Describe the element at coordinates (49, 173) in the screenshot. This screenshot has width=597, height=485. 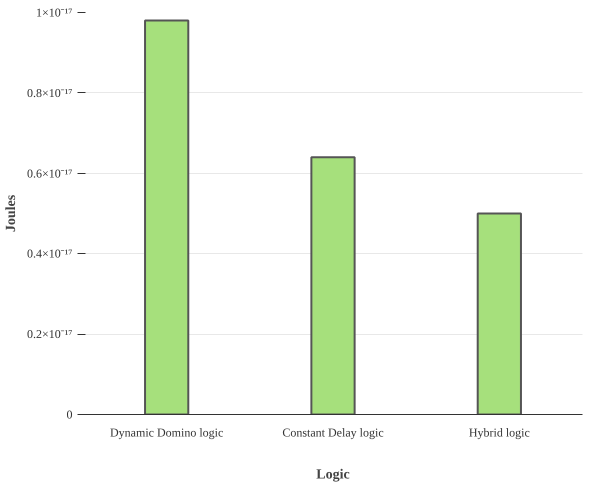
I see `y-tick-label: 0.6×10⁻¹⁷` at that location.